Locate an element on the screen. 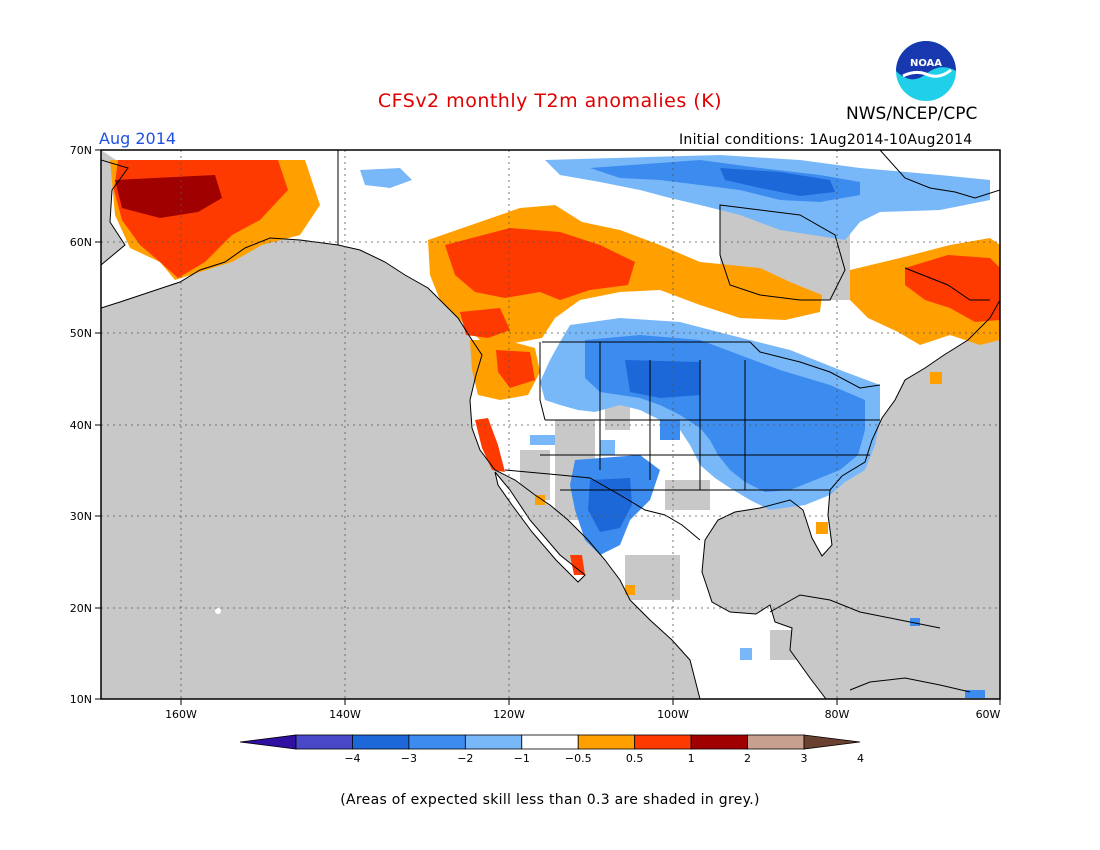  map-title: CFSv2 monthly T2m anomalies (K) is located at coordinates (550, 101).